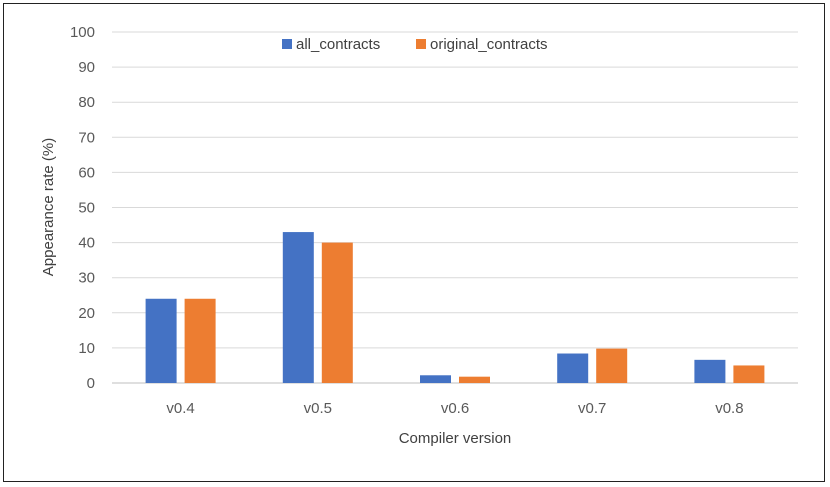 Image resolution: width=830 pixels, height=487 pixels. I want to click on y-axis-title: Appearance rate (%), so click(48, 207).